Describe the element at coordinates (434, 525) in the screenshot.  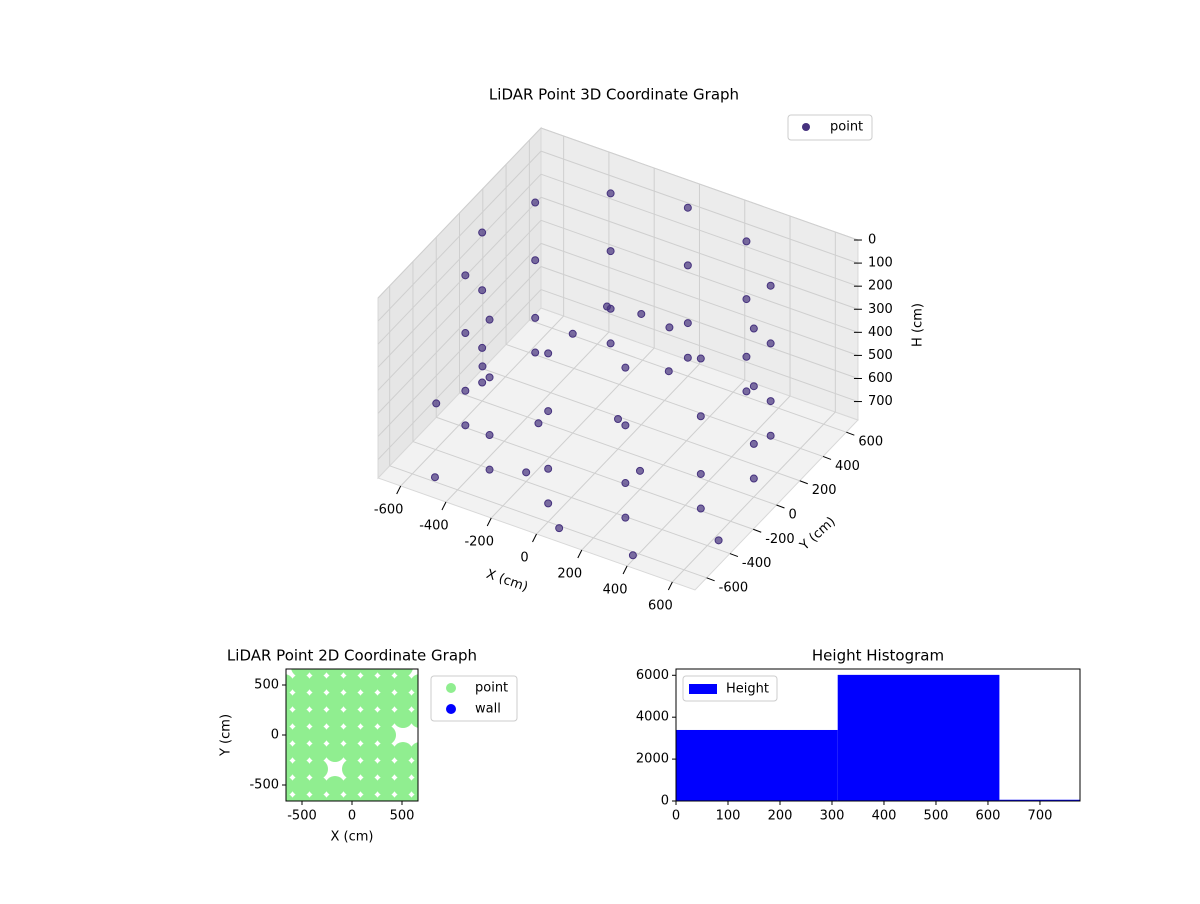
I see `x-tick-label: -400` at that location.